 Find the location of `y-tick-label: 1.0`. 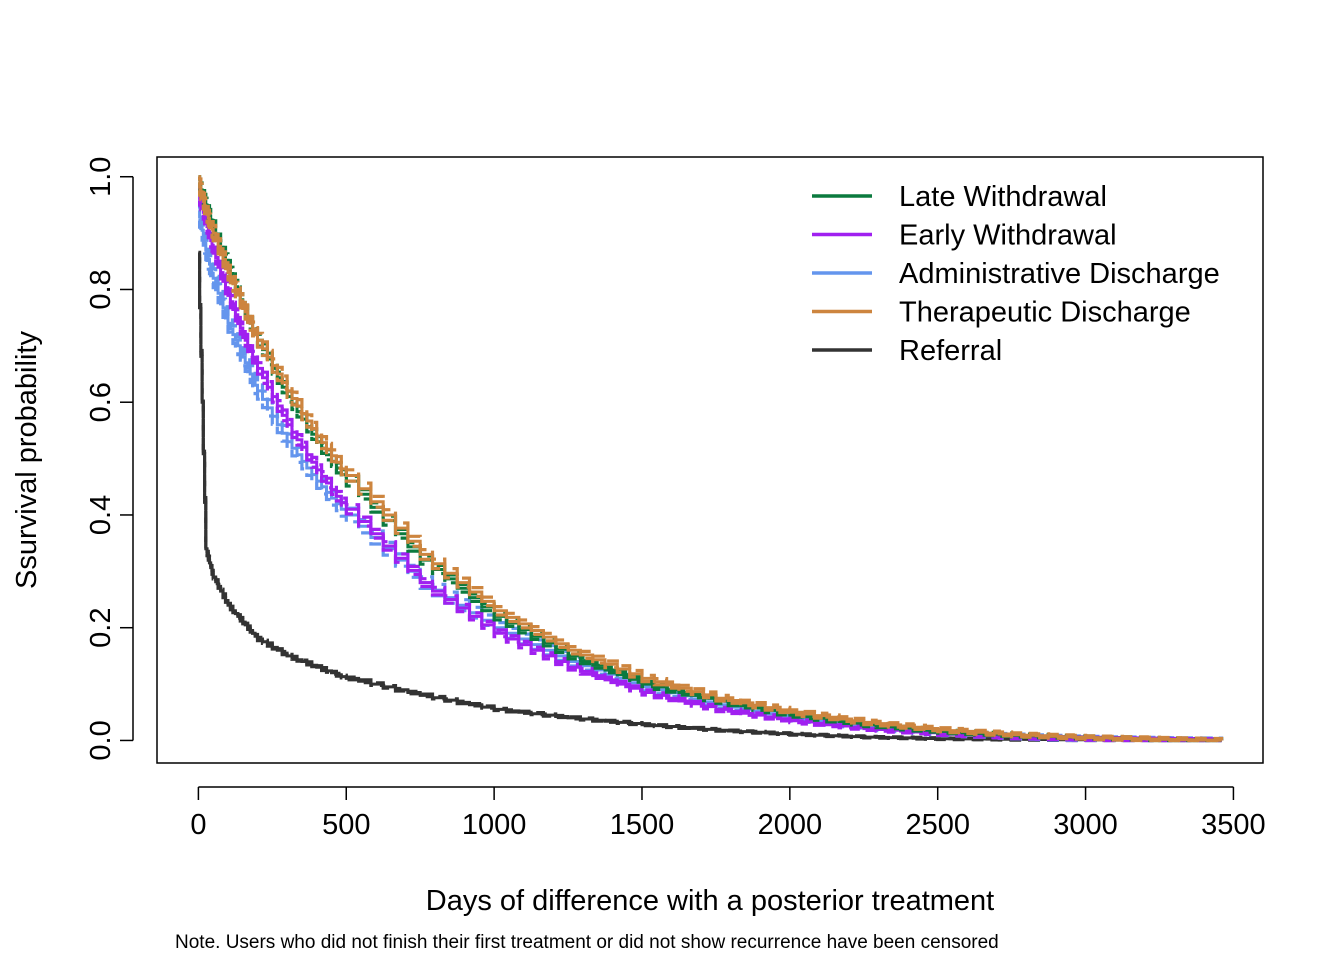

y-tick-label: 1.0 is located at coordinates (101, 177).